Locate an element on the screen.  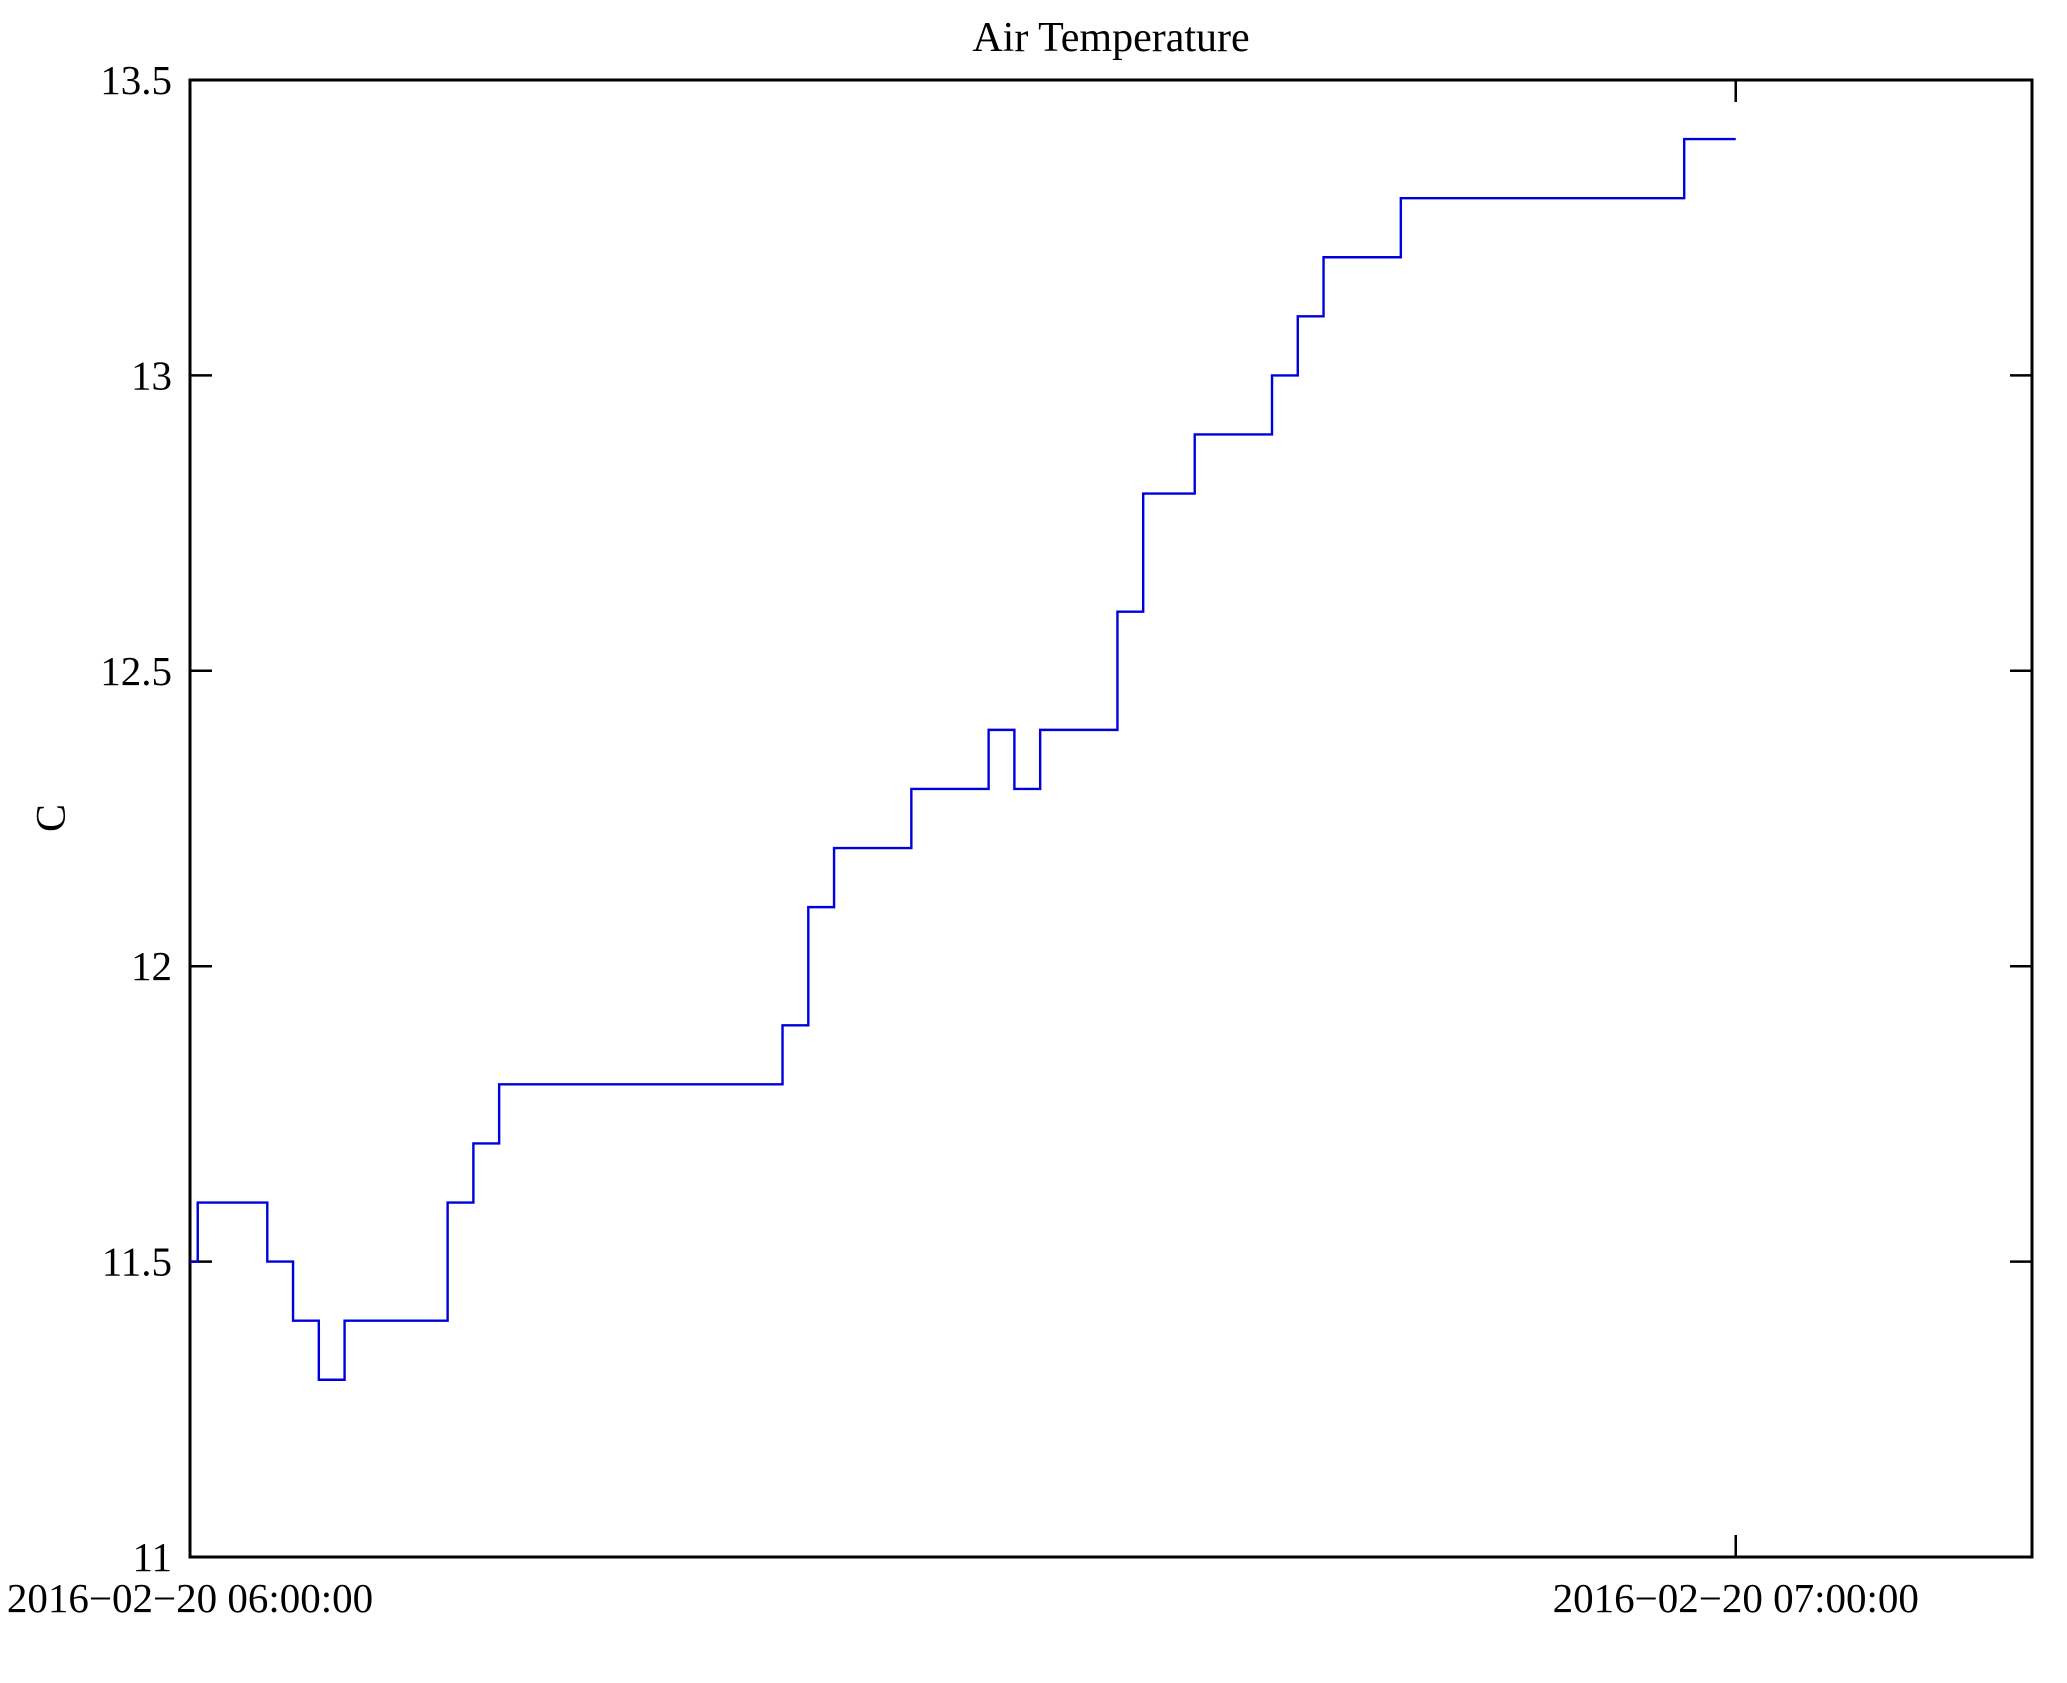
y-tick-label: 12.5 is located at coordinates (136, 671).